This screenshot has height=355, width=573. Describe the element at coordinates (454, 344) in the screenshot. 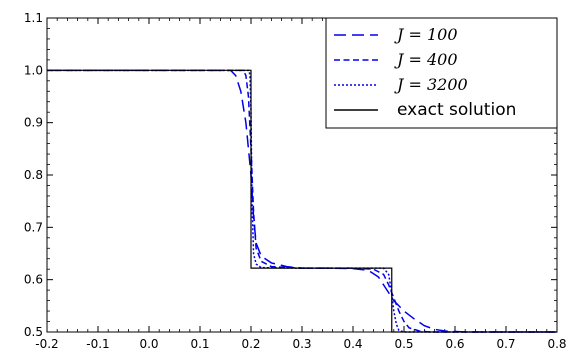

I see `x-tick-label: 0.6` at that location.